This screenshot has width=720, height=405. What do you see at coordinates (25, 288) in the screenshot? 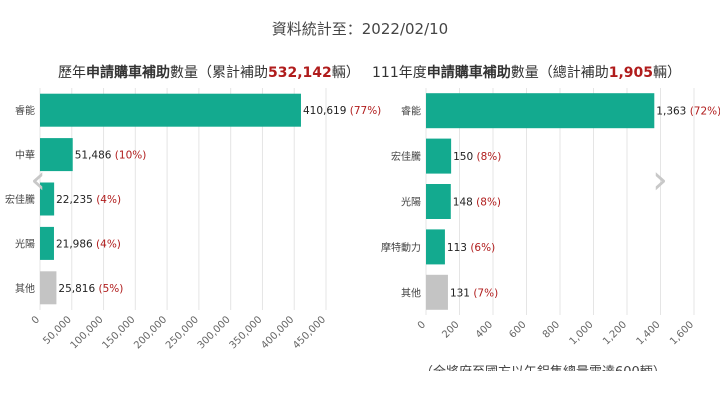
I see `left-category-label: 其他` at bounding box center [25, 288].